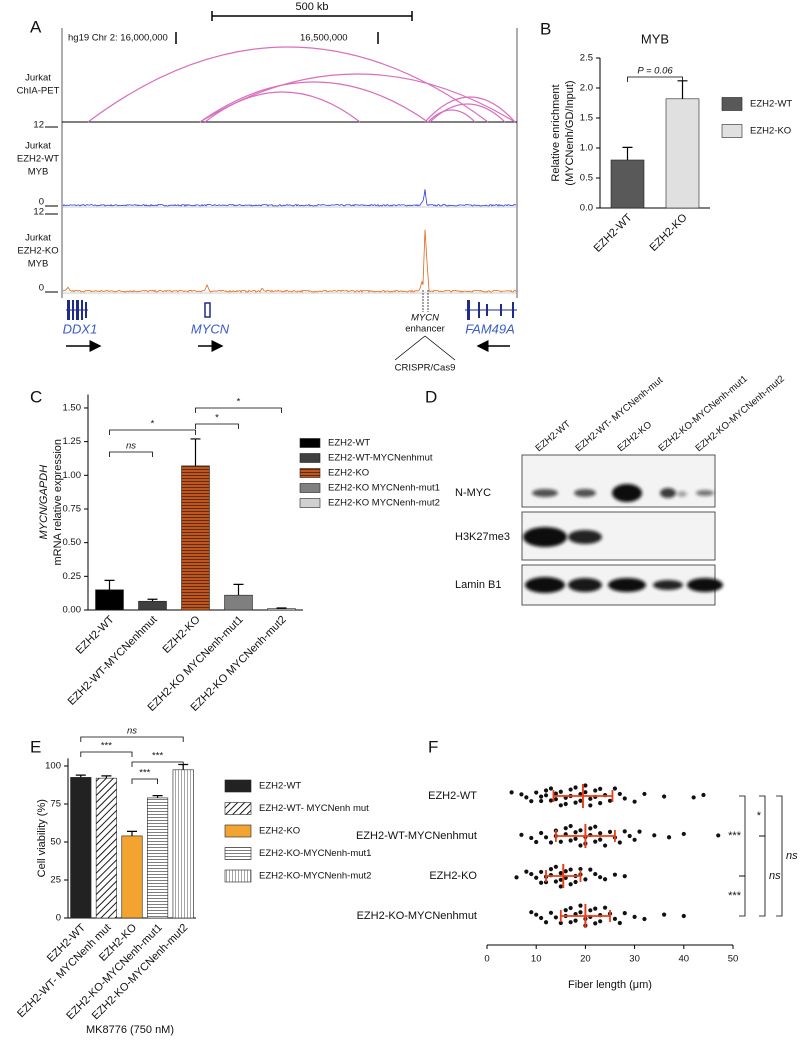  I want to click on y-tick-label: 0.25, so click(72, 576).